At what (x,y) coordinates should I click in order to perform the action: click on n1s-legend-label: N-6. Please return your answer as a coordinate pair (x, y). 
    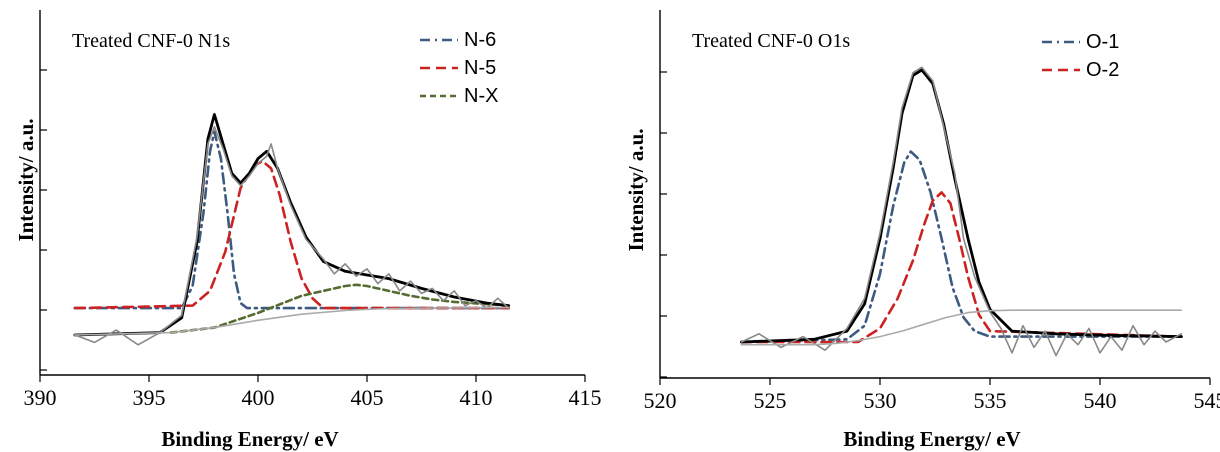
    Looking at the image, I should click on (480, 40).